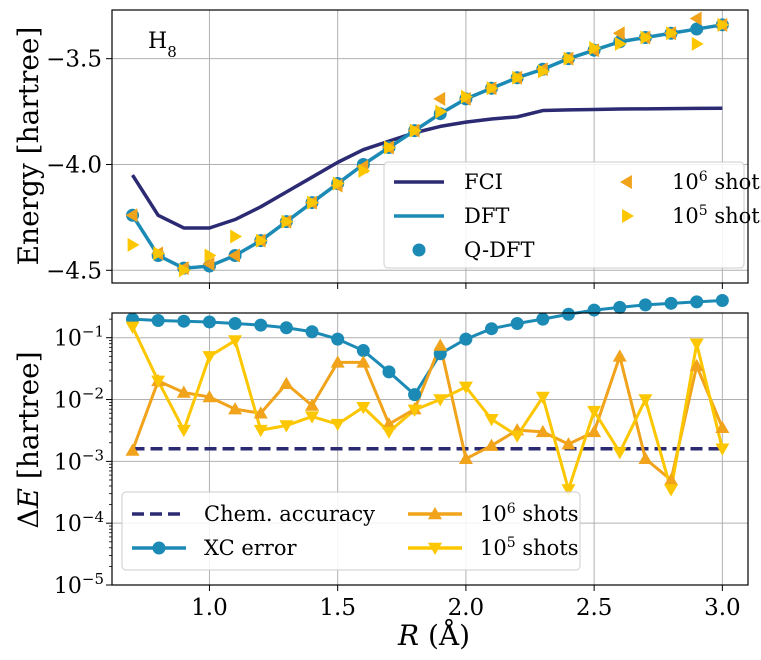  Describe the element at coordinates (351, 531) in the screenshot. I see `bottom-legend-box` at that location.